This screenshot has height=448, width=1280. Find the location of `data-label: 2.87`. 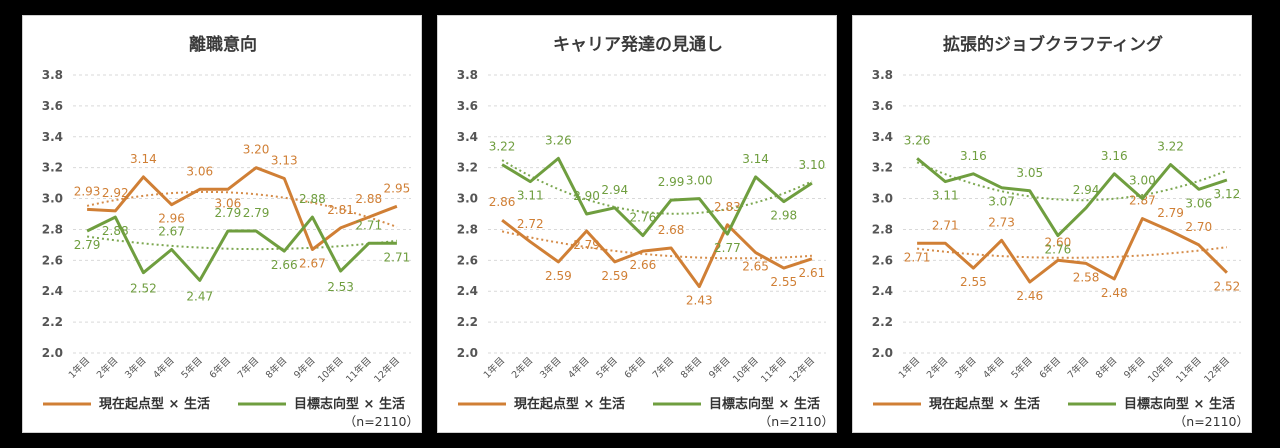

data-label: 2.87 is located at coordinates (1142, 201).